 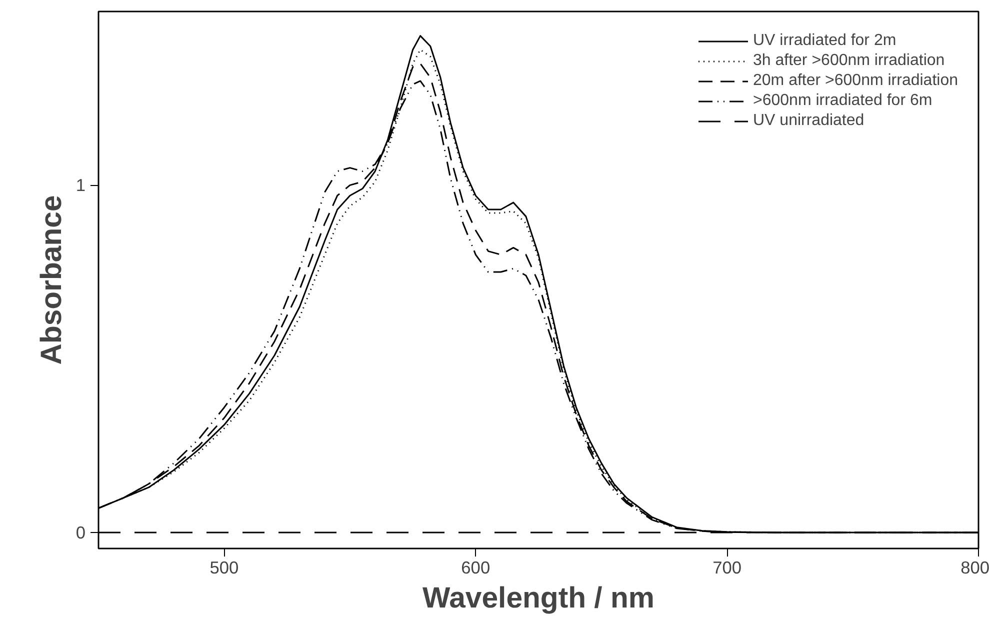 What do you see at coordinates (51, 280) in the screenshot?
I see `y-axis-title: Absorbance` at bounding box center [51, 280].